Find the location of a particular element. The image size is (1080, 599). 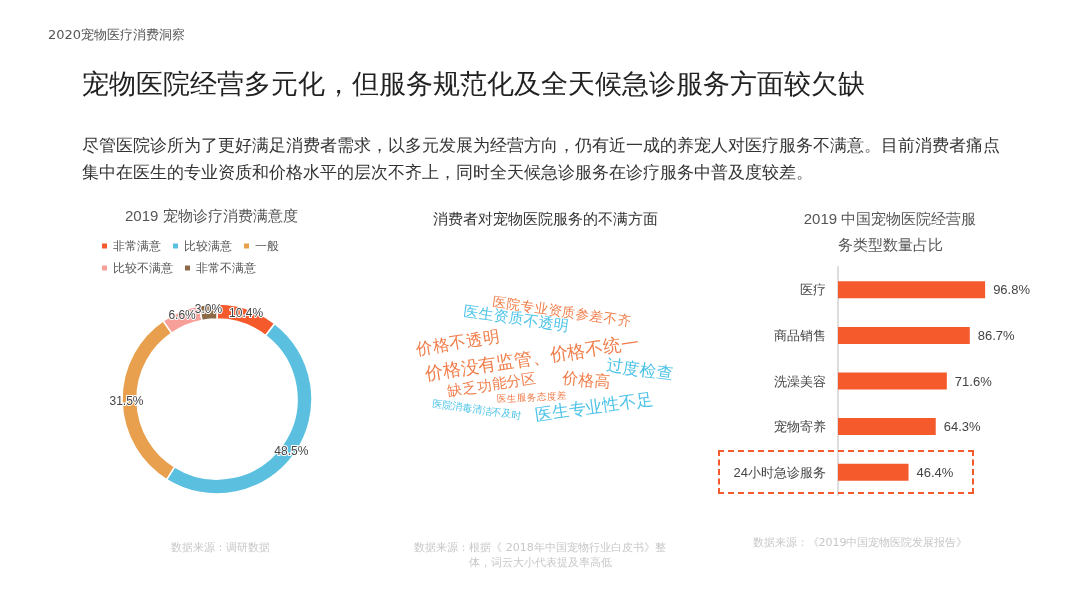

text: 尽管医院诊所为了更好满足消费者需求，以多元发展为经营方向，仍有近一成的养宠人对医疗服务不满意。目前消费者痛点集中在医生的专业资质和价格水平的层次不齐上，同时全天候急诊服务在诊疗服务中普及度较差。 is located at coordinates (541, 159).